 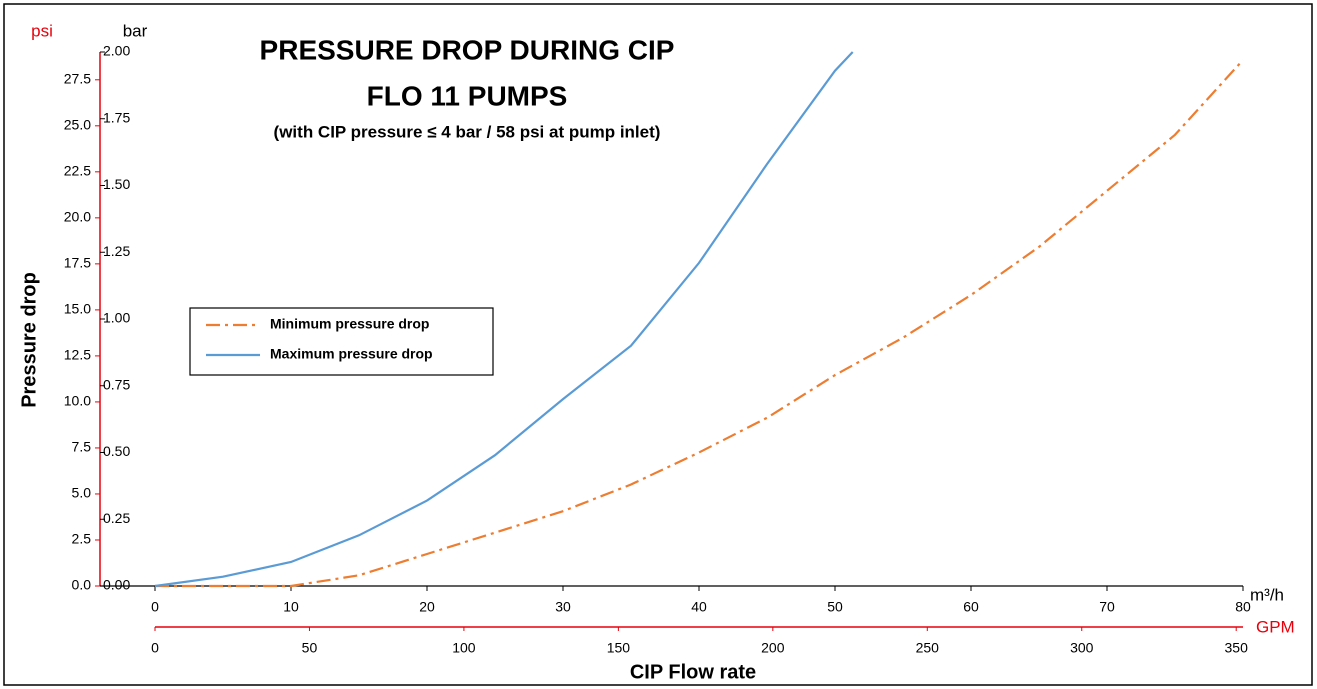 What do you see at coordinates (116, 451) in the screenshot?
I see `y-tick-label: 0.50` at bounding box center [116, 451].